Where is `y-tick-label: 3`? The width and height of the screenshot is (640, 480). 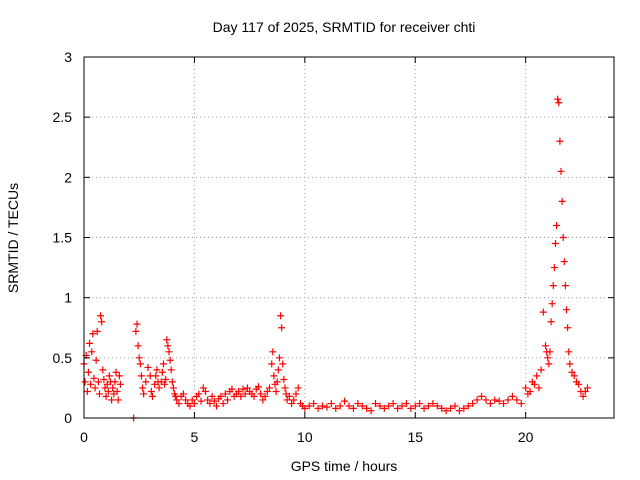
y-tick-label: 3 is located at coordinates (68, 57).